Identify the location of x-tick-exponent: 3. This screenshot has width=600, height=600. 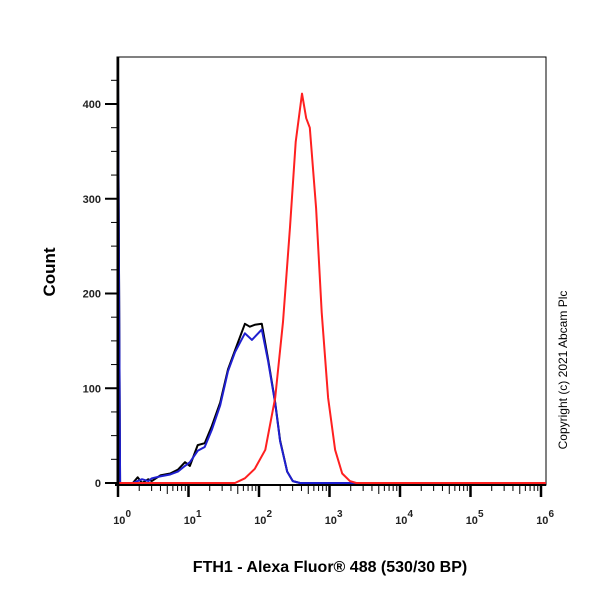
(340, 514).